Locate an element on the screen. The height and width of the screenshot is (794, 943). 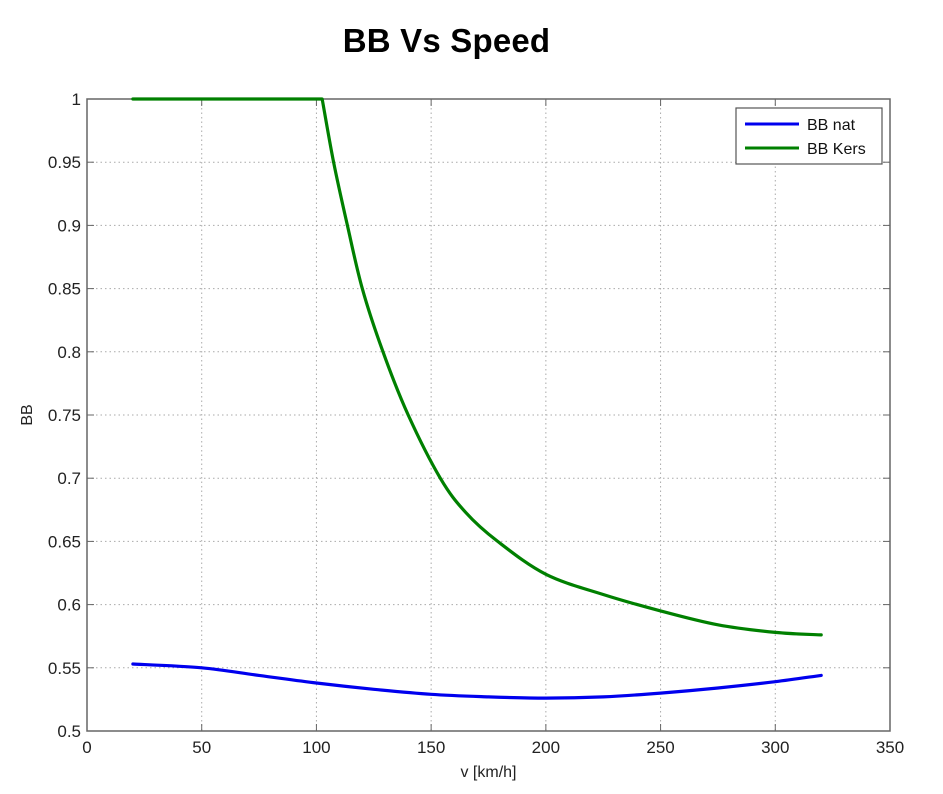
x-tick-label: 150 is located at coordinates (431, 747).